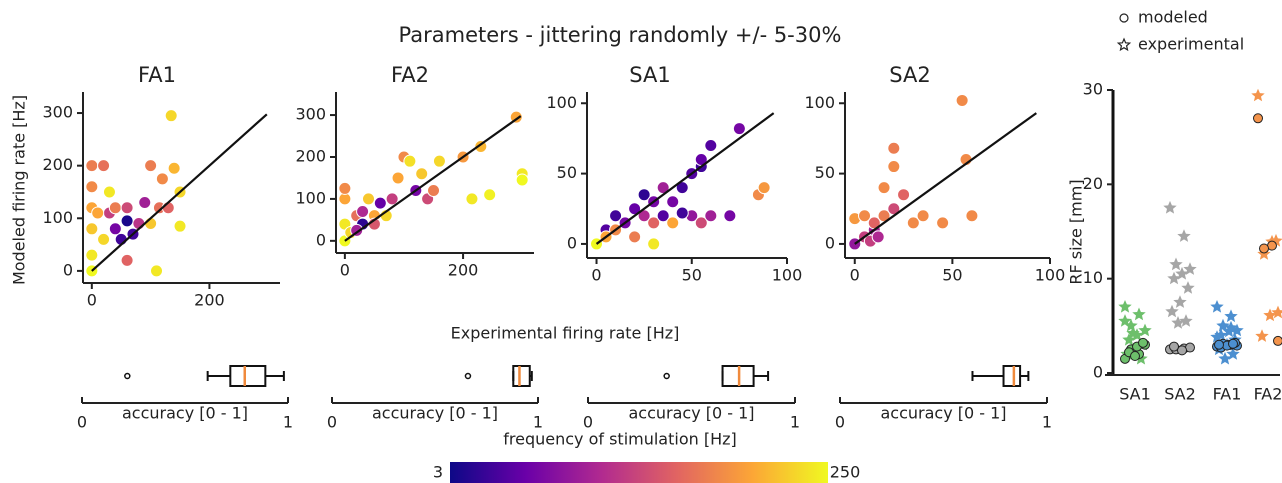 The image size is (1282, 483). I want to click on panel-title: FA2, so click(410, 75).